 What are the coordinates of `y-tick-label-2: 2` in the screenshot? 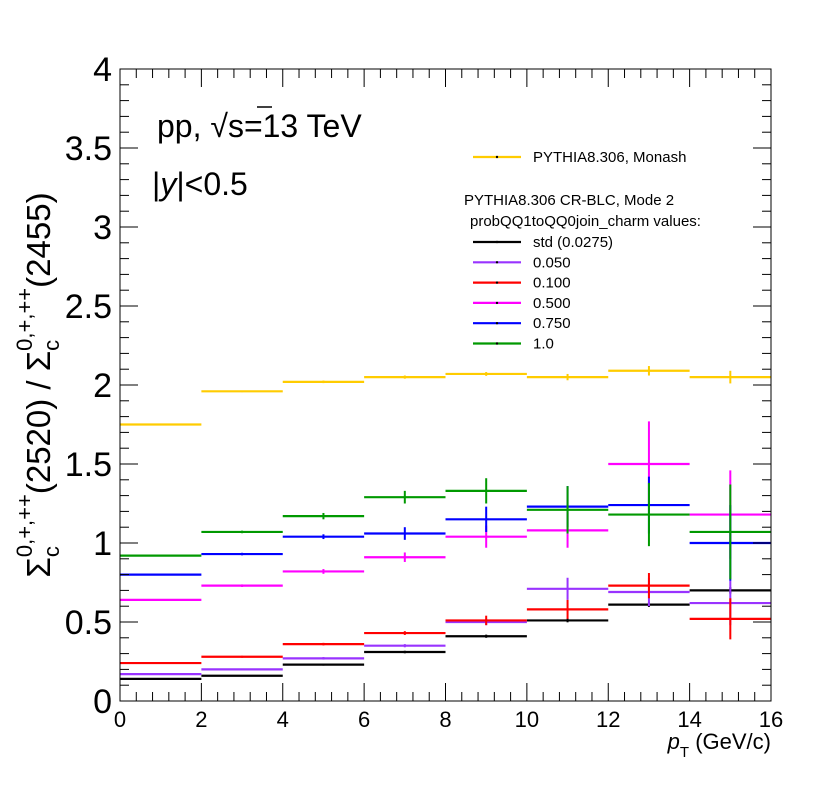 It's located at (102, 386).